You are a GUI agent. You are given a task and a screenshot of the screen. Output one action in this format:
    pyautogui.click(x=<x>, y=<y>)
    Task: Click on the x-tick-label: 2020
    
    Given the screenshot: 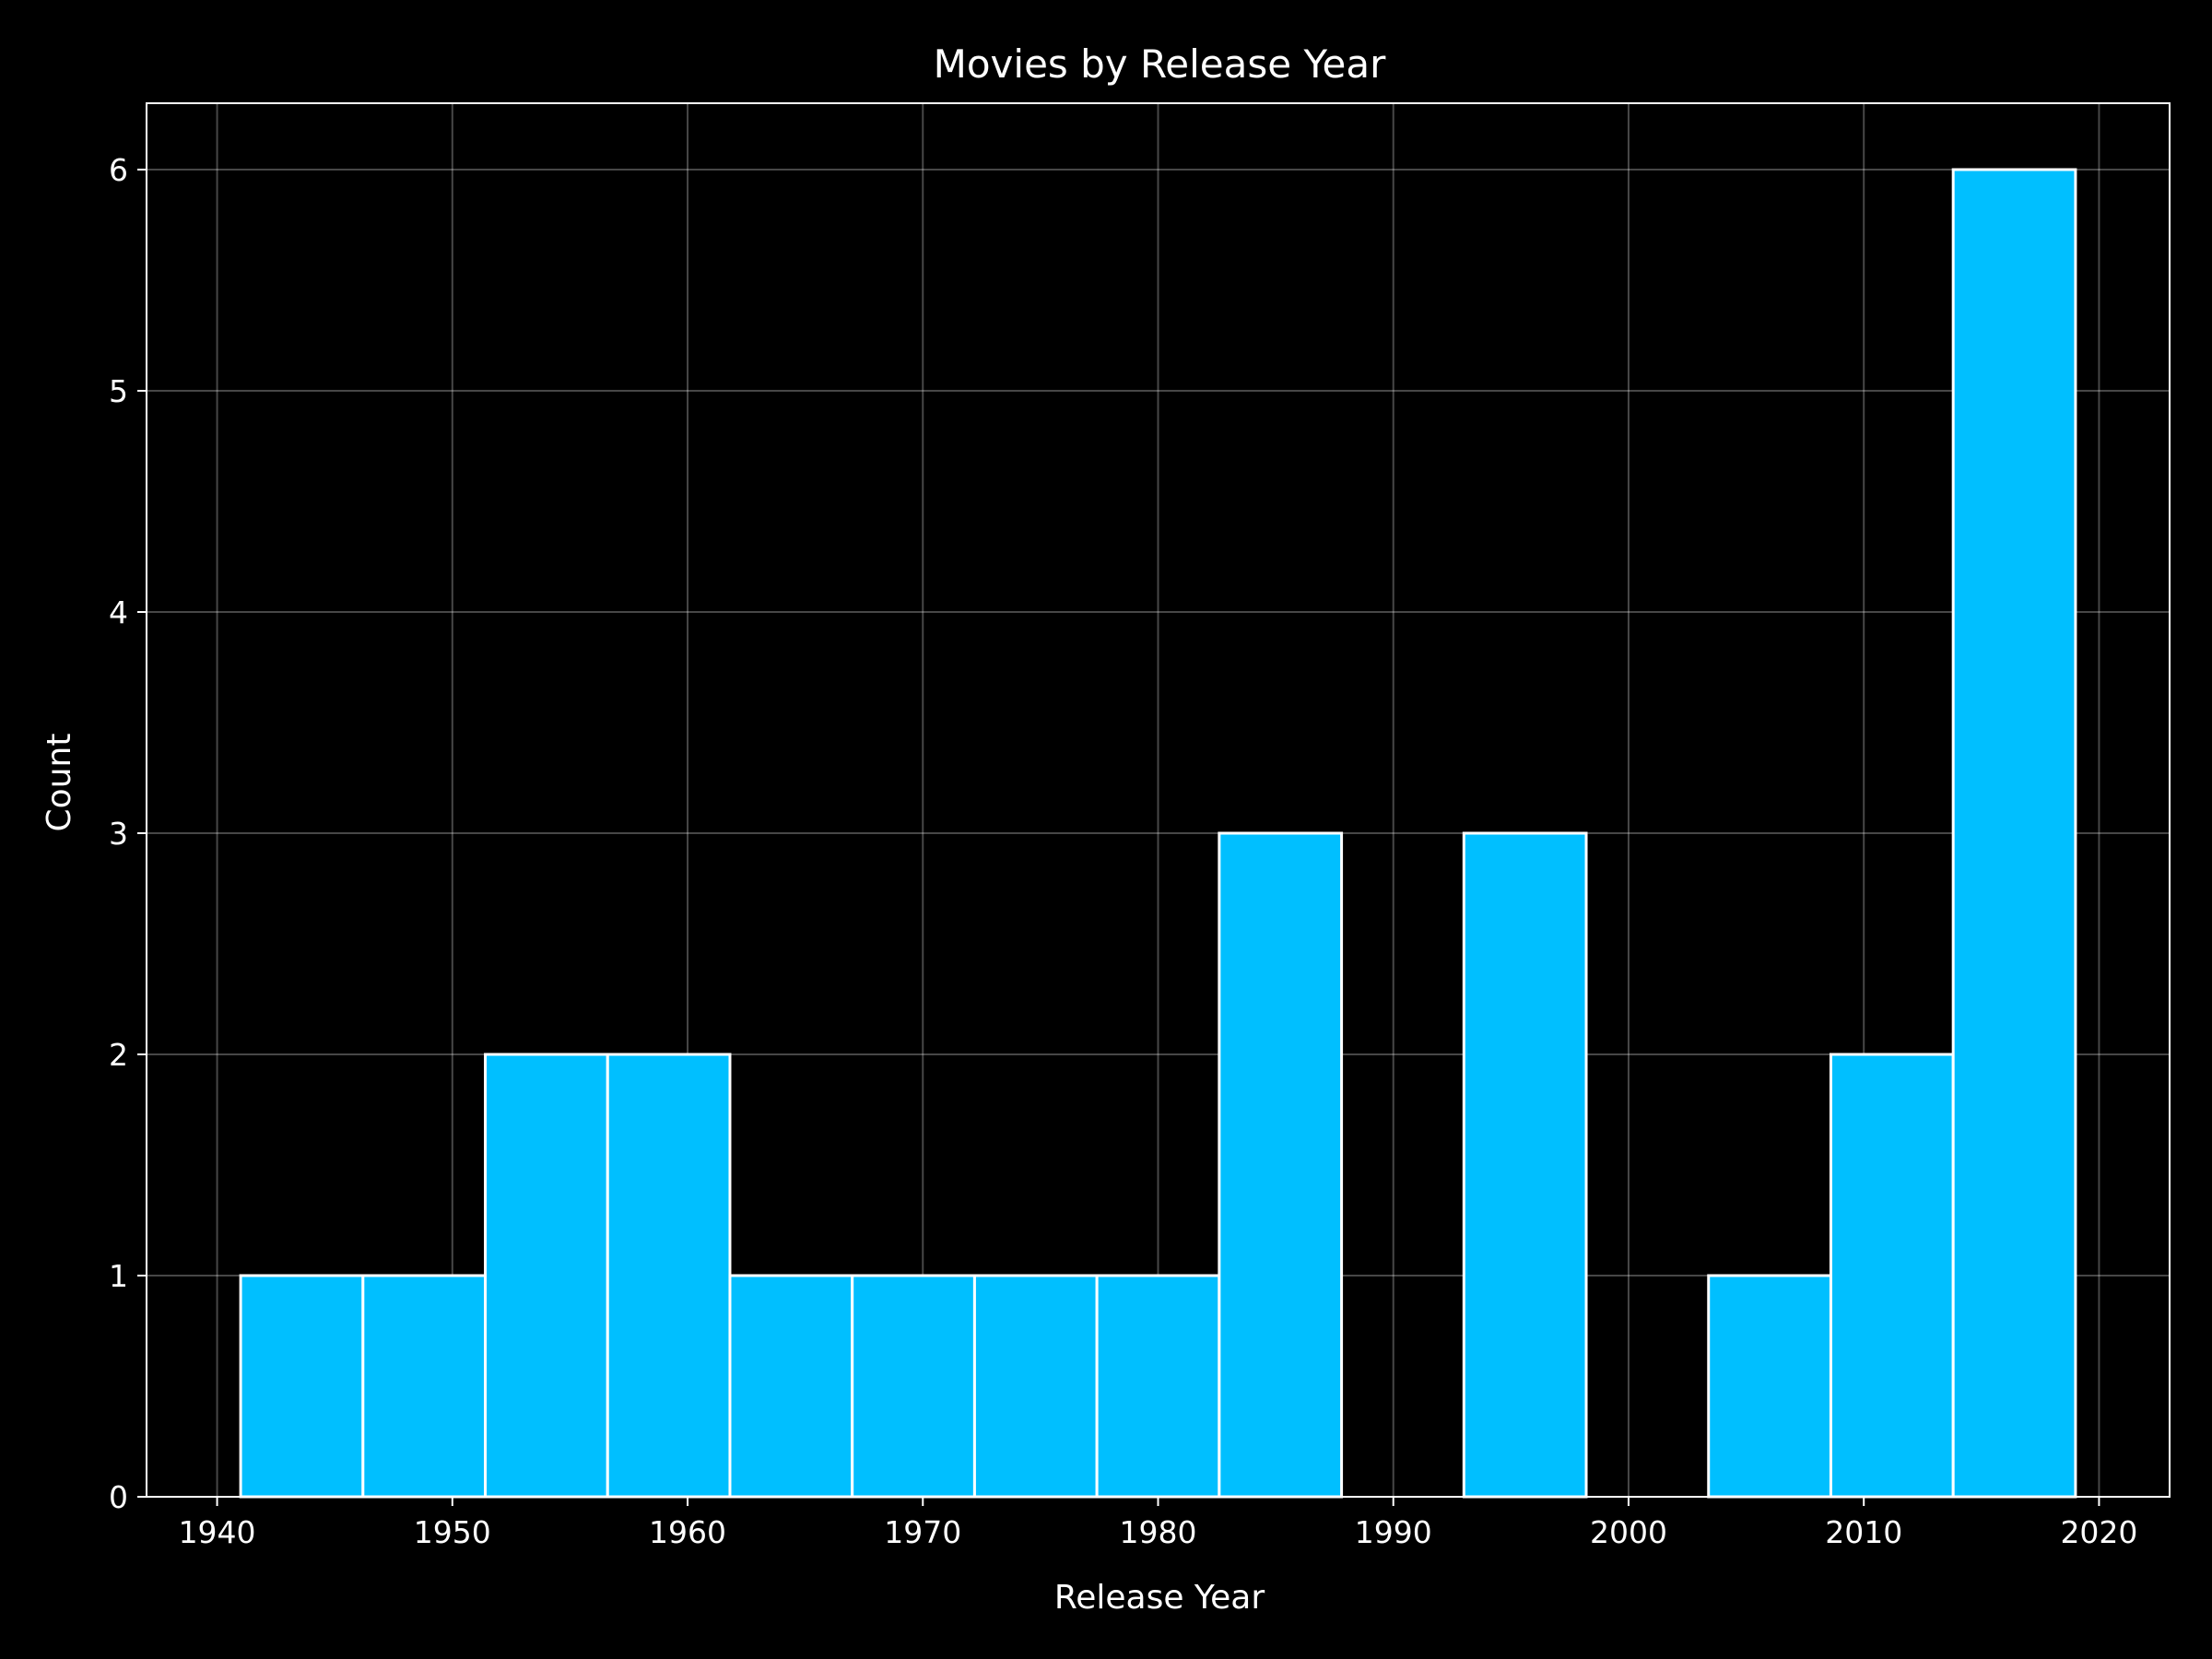 What is the action you would take?
    pyautogui.click(x=2098, y=1532)
    